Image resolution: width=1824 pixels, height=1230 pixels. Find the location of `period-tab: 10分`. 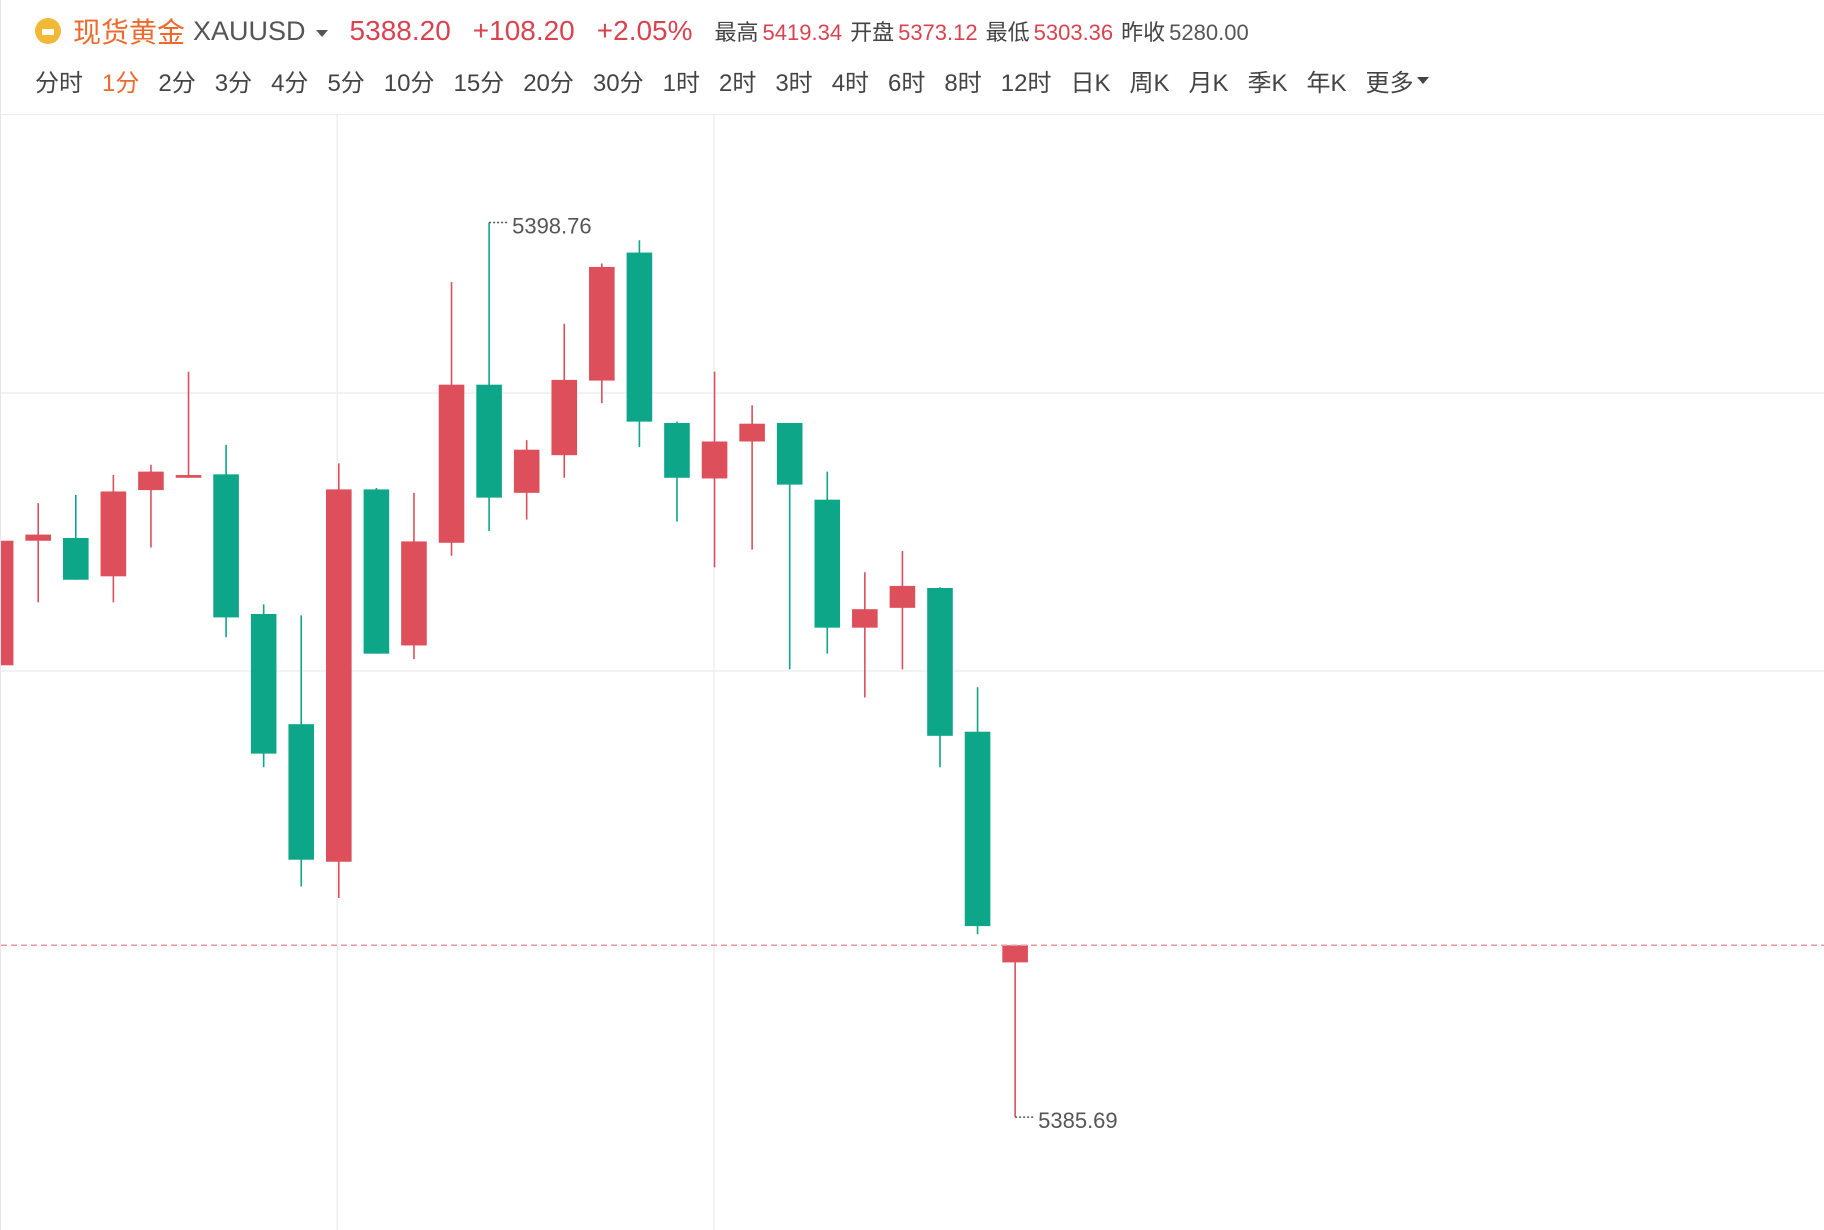

period-tab: 10分 is located at coordinates (409, 83).